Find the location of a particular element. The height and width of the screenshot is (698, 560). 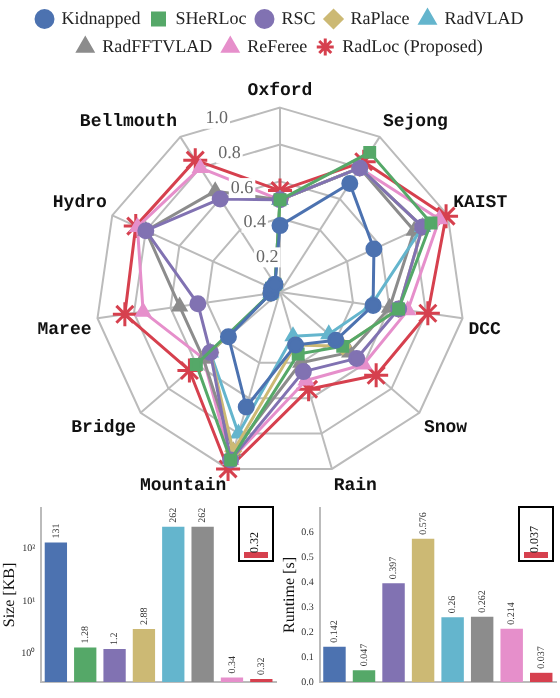

legend-label: RadVLAD is located at coordinates (484, 17).